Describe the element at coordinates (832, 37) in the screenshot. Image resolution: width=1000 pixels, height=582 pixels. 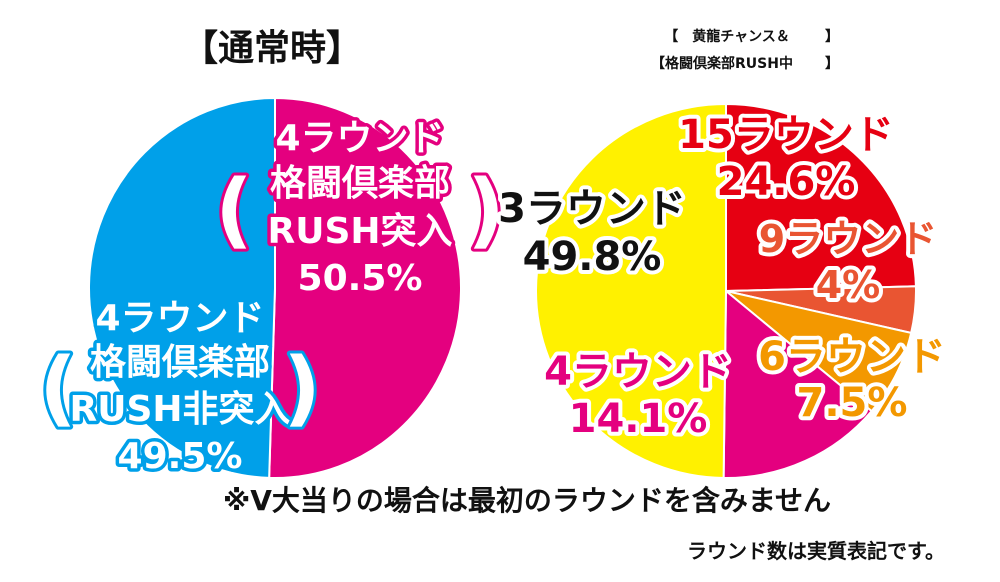
I see `right-chart-title-bracket-1: 】` at that location.